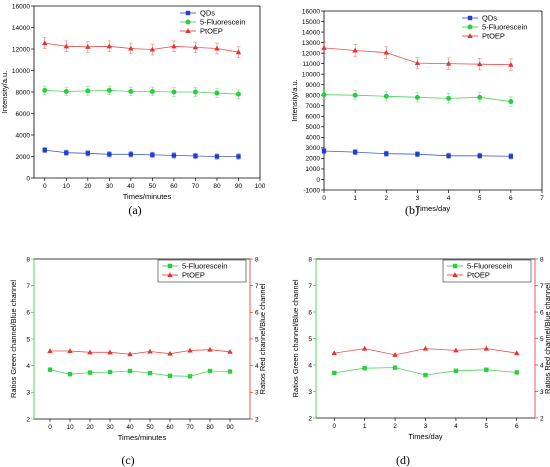 This screenshot has height=467, width=550. Describe the element at coordinates (511, 198) in the screenshot. I see `x-tick-label: 6` at that location.